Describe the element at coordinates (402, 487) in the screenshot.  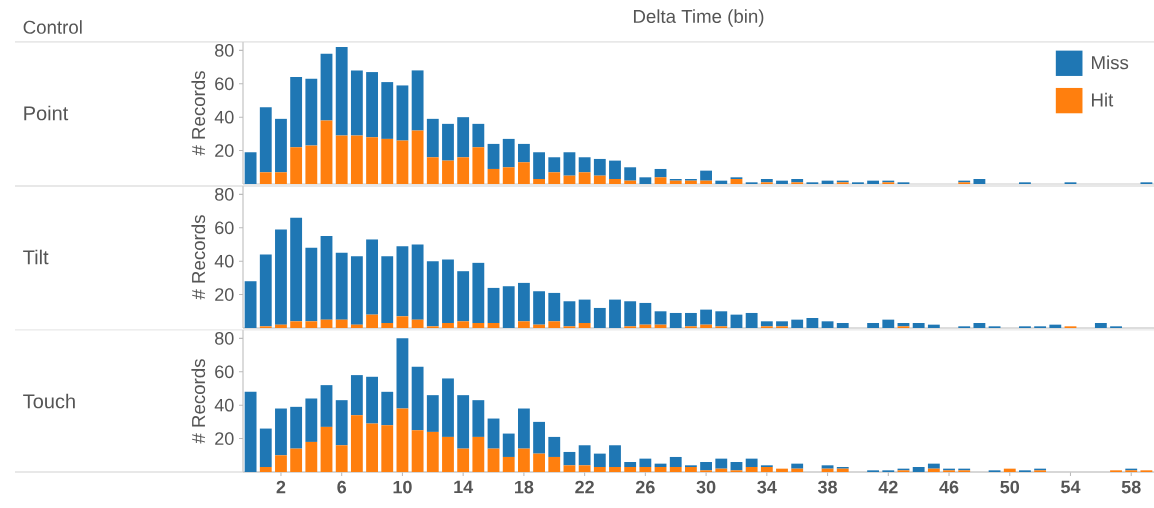
I see `x-tick-label: 10` at that location.